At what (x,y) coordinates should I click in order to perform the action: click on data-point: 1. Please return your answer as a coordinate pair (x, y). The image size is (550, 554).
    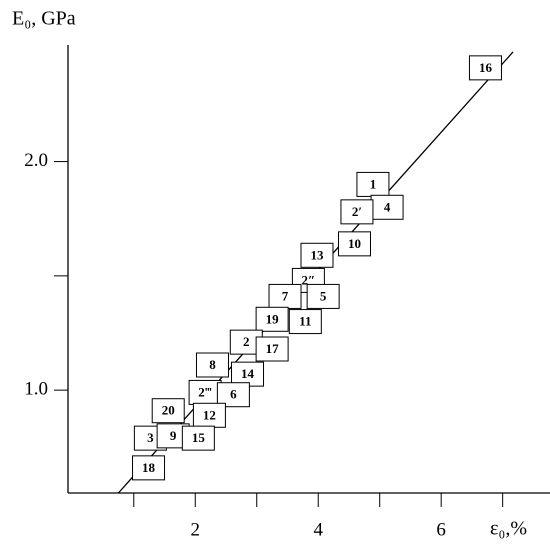
    Looking at the image, I should click on (373, 184).